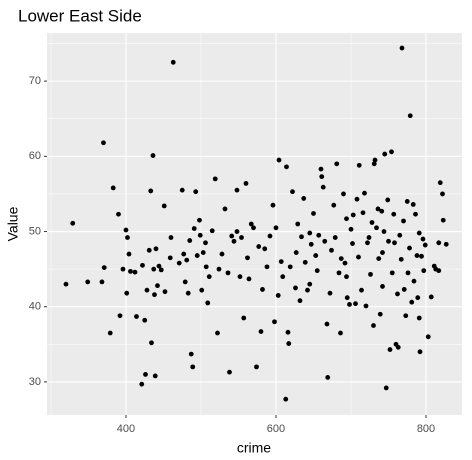 Image resolution: width=472 pixels, height=460 pixels. Describe the element at coordinates (35, 231) in the screenshot. I see `y-tick-label: 50` at that location.